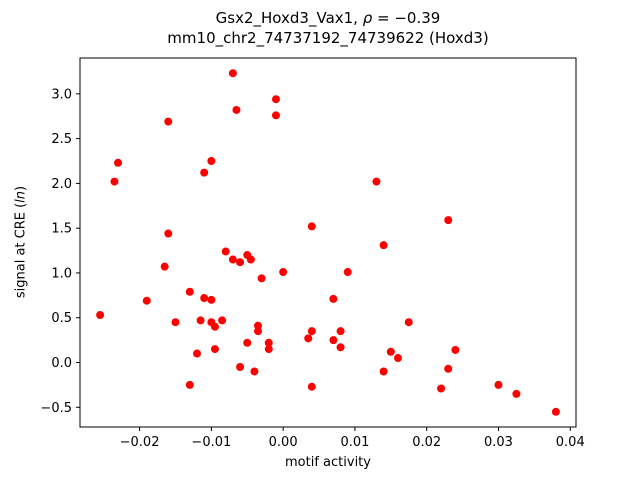  What do you see at coordinates (21, 250) in the screenshot?
I see `y-axis-label-text: signal at CRE (` at bounding box center [21, 250].